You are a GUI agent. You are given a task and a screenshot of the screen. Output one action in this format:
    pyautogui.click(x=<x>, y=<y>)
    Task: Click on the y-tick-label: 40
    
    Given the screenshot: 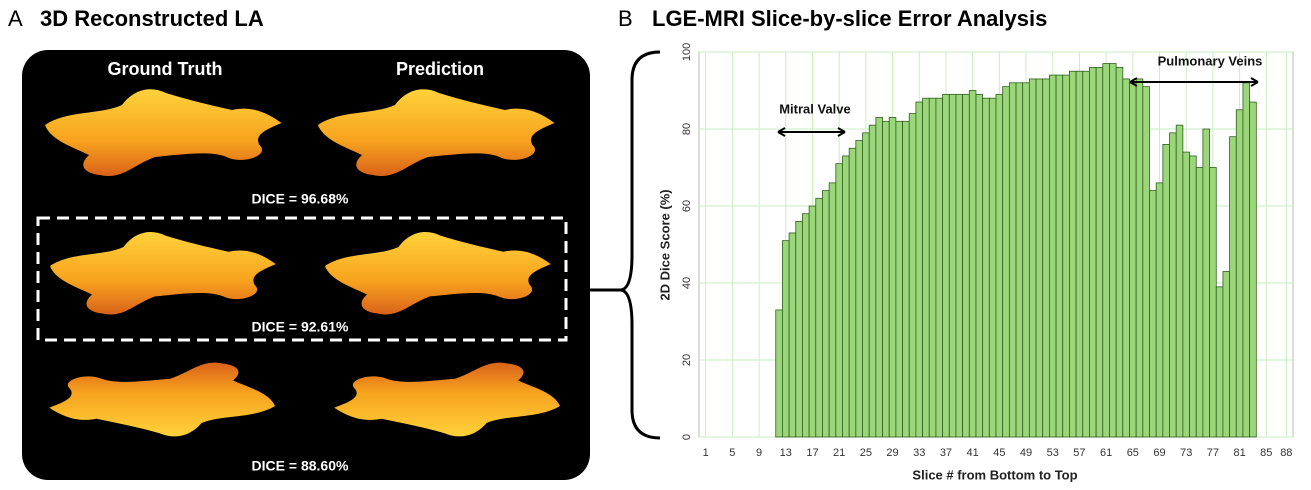 What is the action you would take?
    pyautogui.click(x=687, y=283)
    